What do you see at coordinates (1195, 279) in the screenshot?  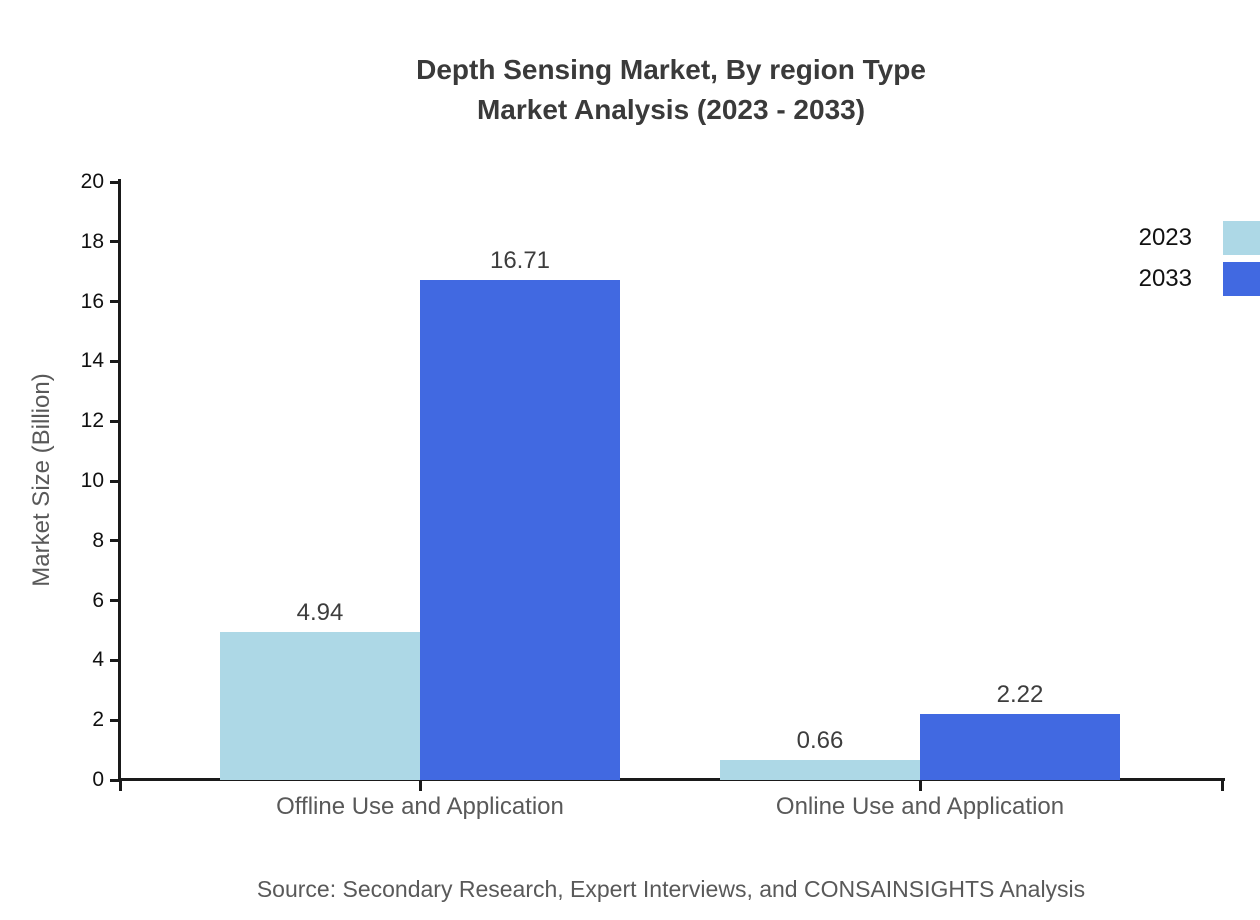 I see `legend-item: 2033` at bounding box center [1195, 279].